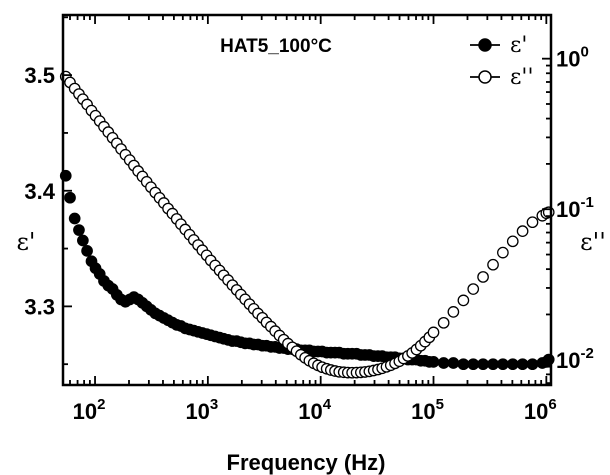  What do you see at coordinates (306, 462) in the screenshot?
I see `x-axis-label: Frequency (Hz)` at bounding box center [306, 462].